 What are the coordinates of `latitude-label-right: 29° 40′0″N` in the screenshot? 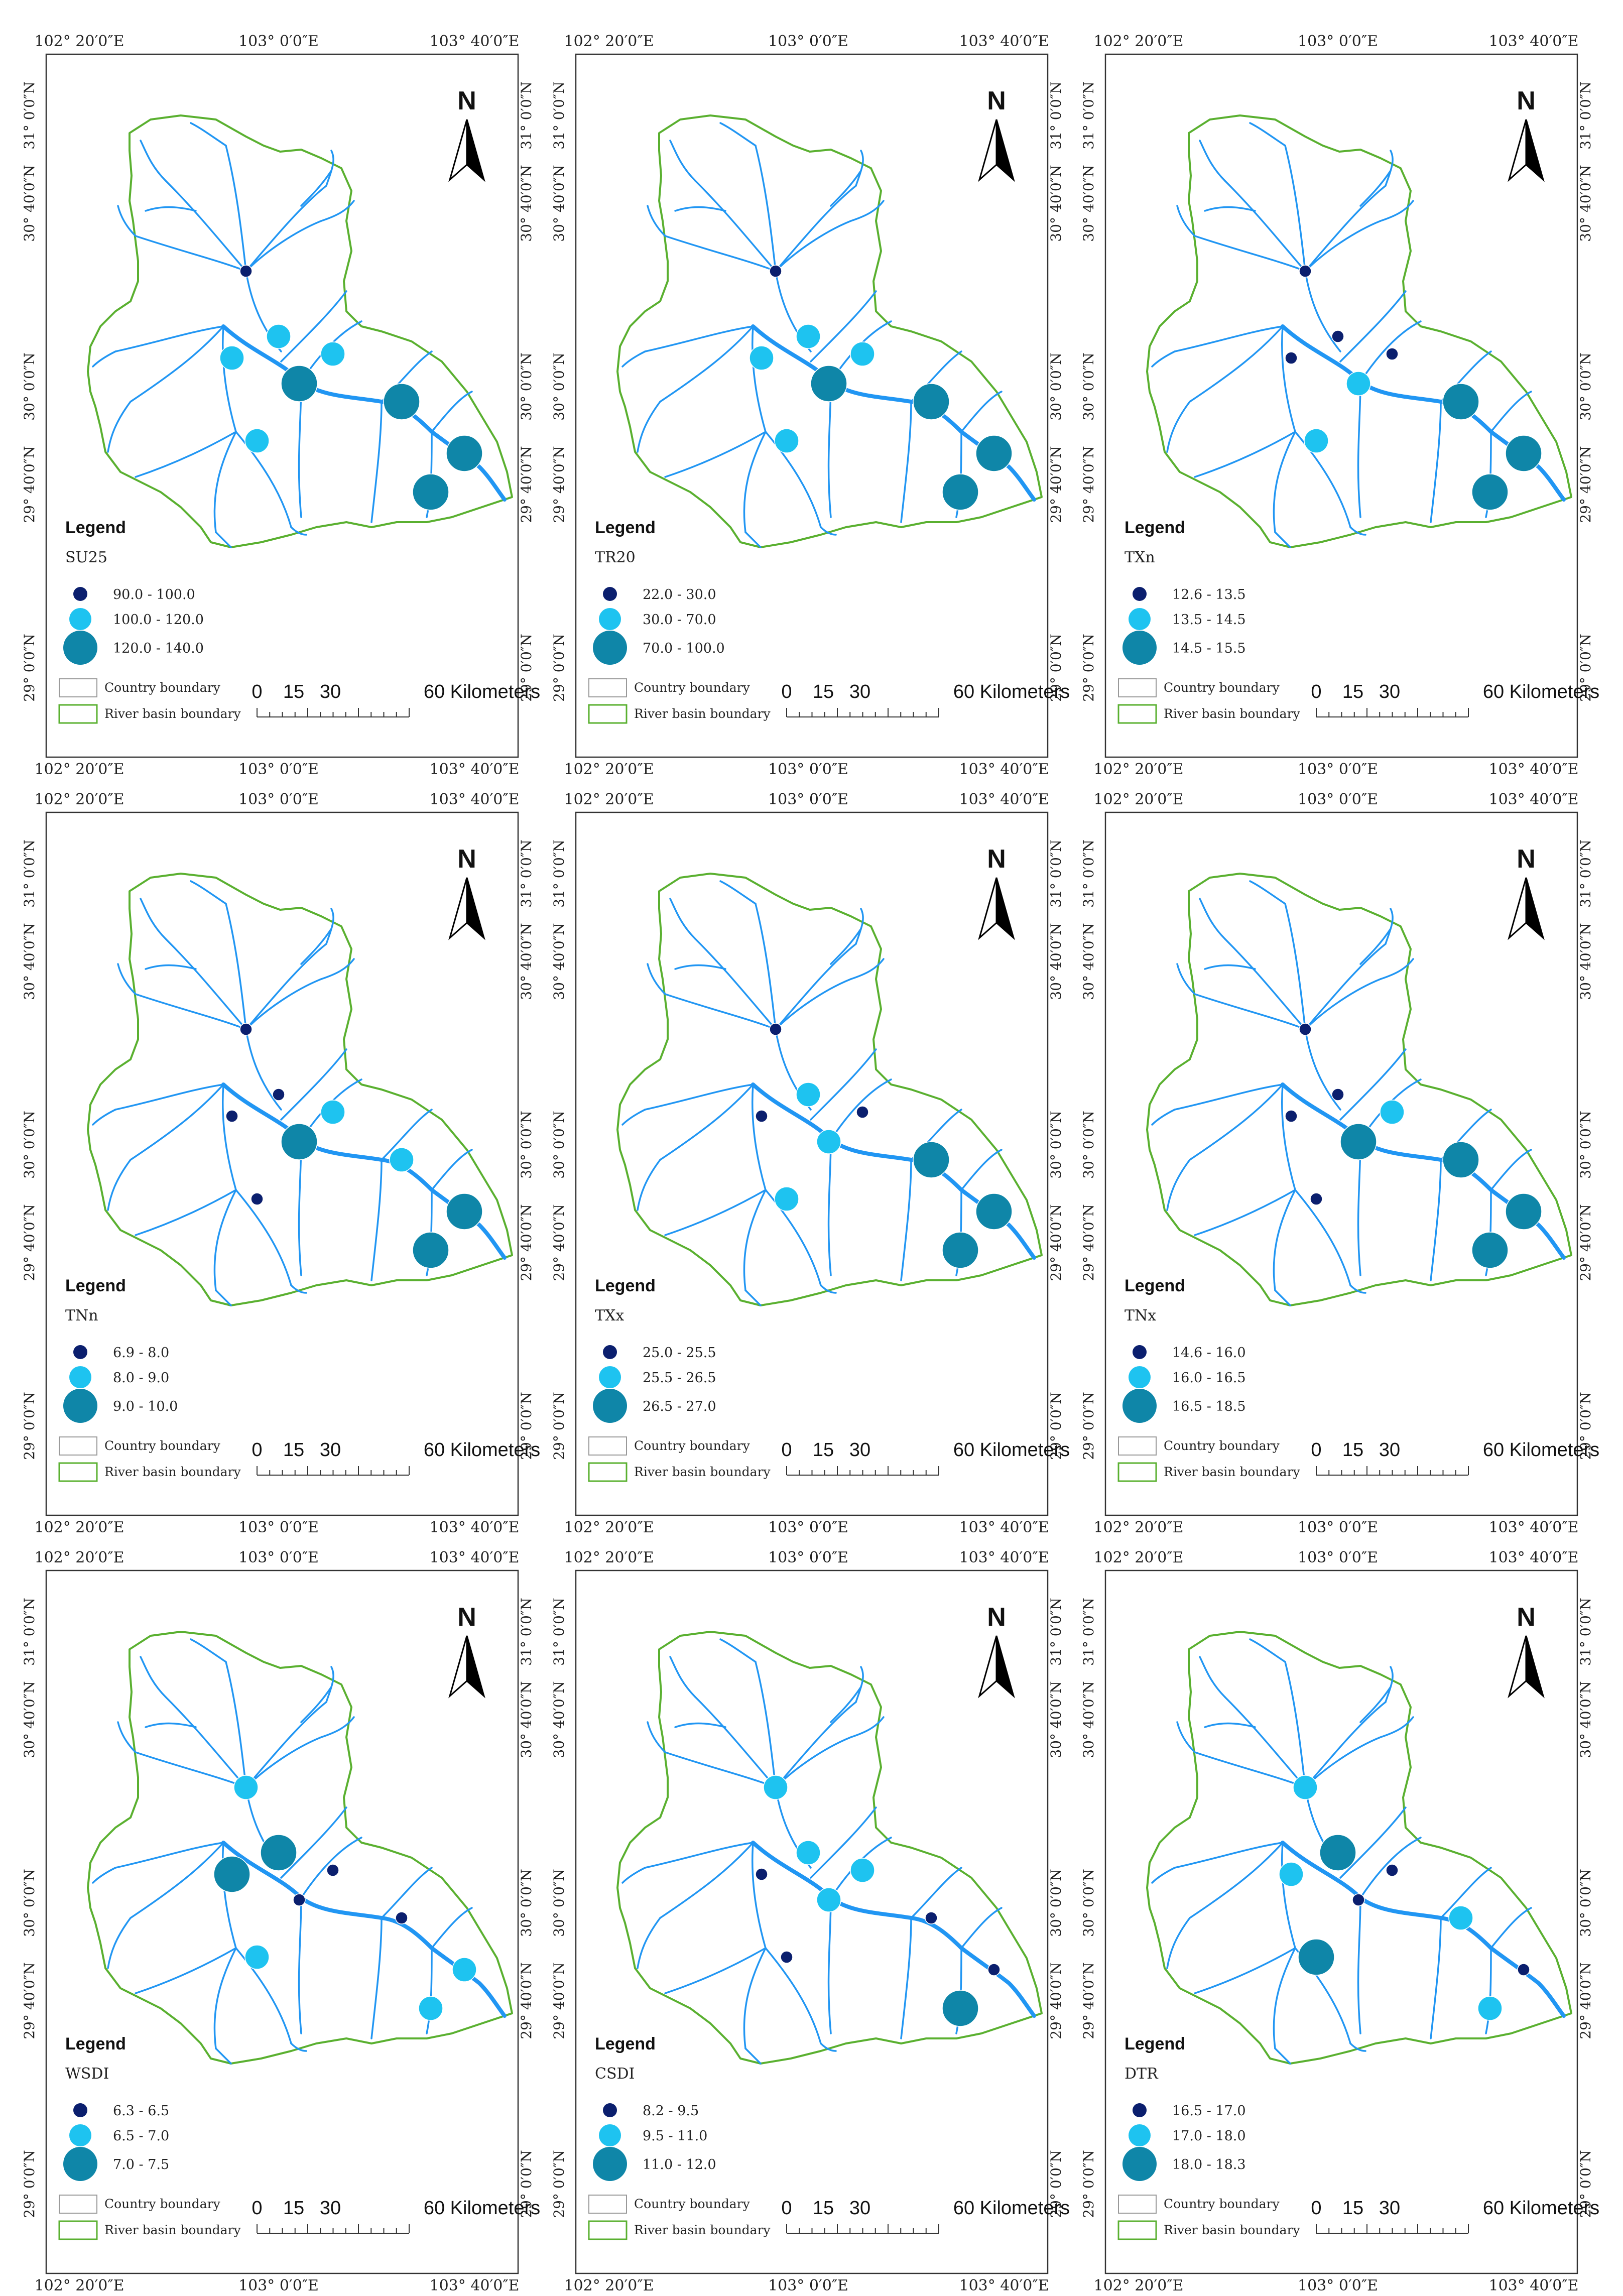 It's located at (526, 2001).